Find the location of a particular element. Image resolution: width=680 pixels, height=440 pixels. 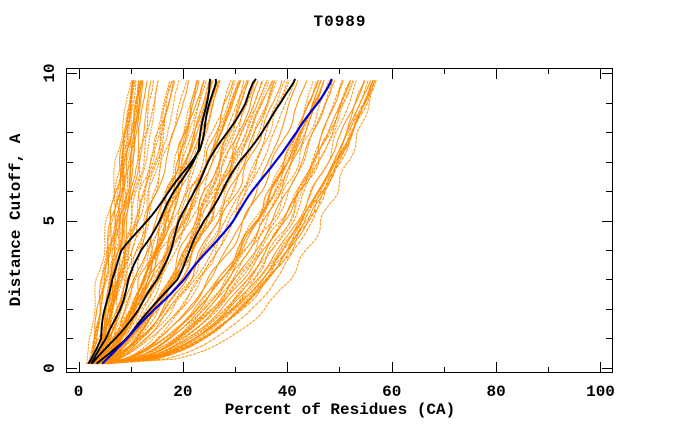

chart-title: T0989 is located at coordinates (340, 22).